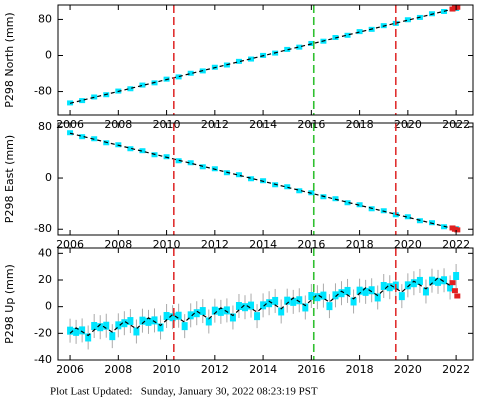 This screenshot has height=404, width=481. Describe the element at coordinates (43, 91) in the screenshot. I see `y-tick-label: -80` at that location.